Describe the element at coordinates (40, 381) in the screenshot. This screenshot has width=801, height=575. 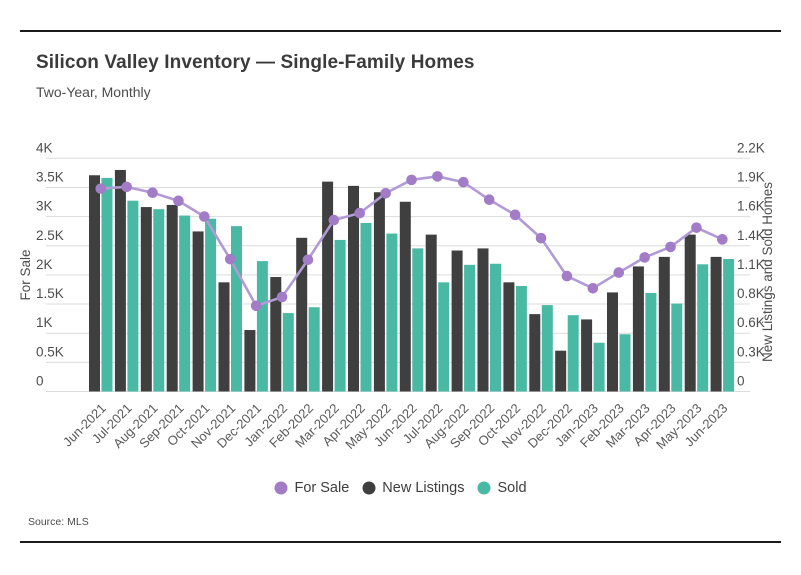
I see `left-axis-tick-label: 0` at that location.